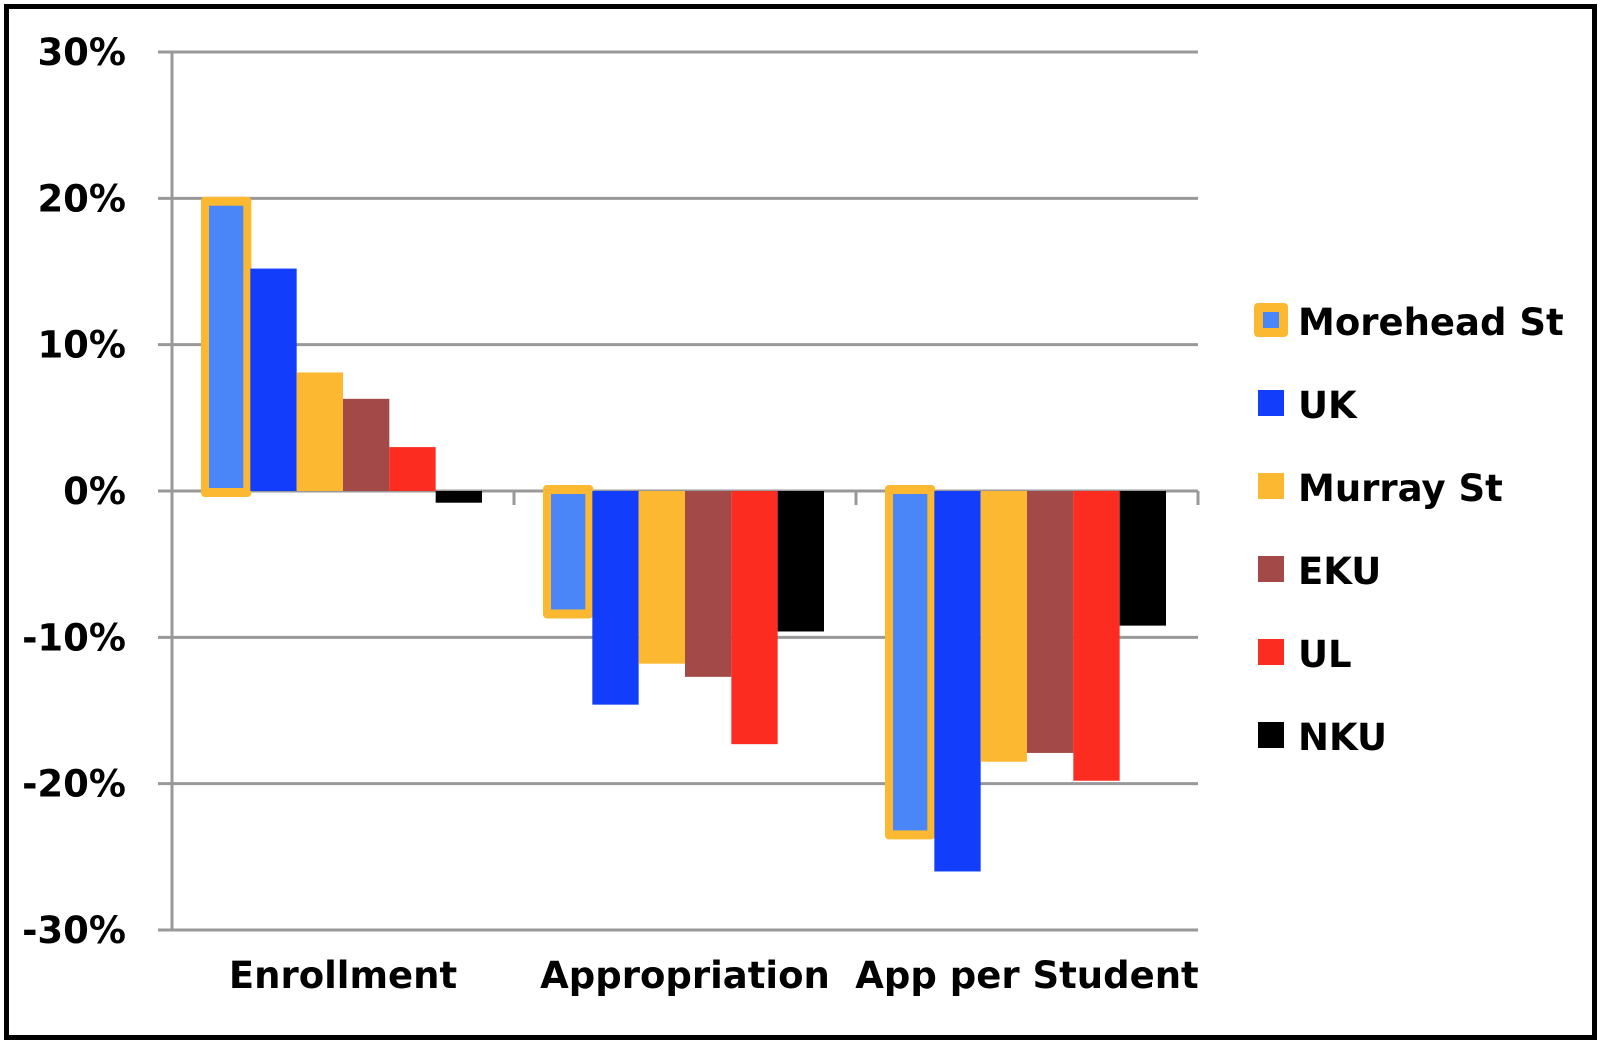  What do you see at coordinates (81, 345) in the screenshot?
I see `y-tick-label: 10%` at bounding box center [81, 345].